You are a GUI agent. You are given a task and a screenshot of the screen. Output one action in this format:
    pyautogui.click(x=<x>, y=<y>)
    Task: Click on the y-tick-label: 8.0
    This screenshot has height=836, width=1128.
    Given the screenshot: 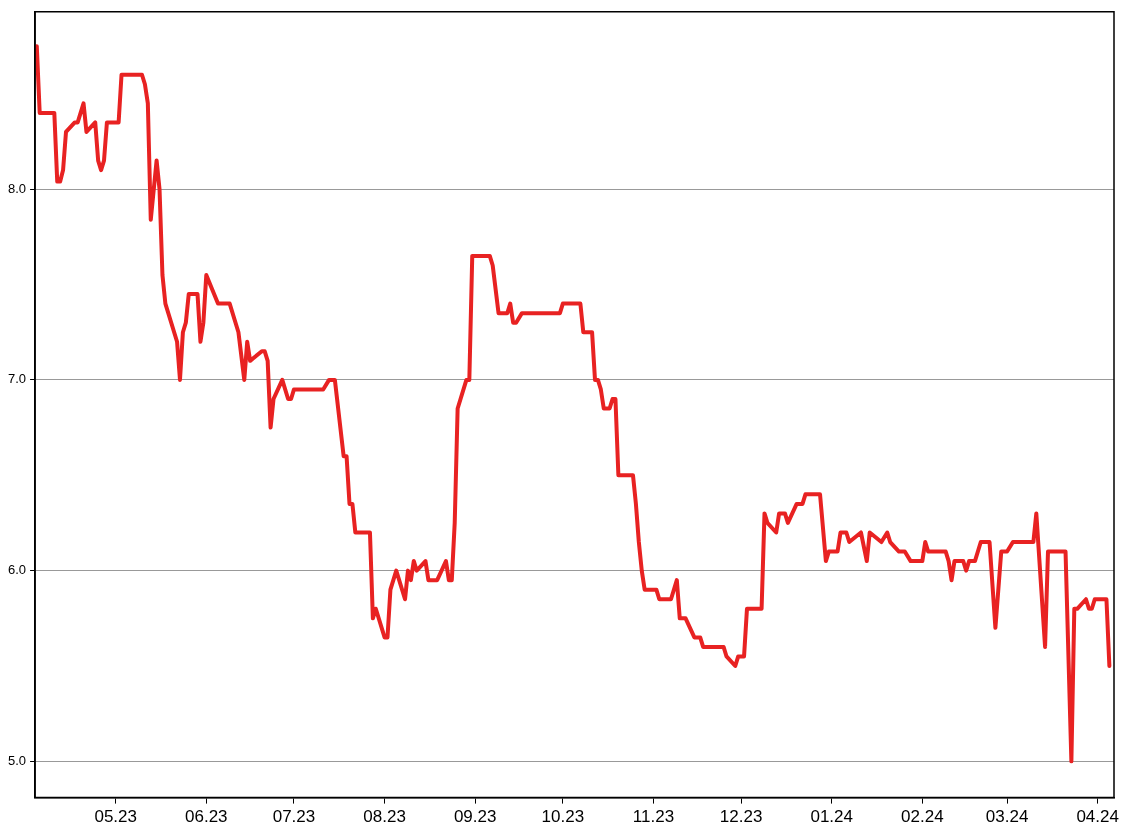 What is the action you would take?
    pyautogui.click(x=17, y=188)
    